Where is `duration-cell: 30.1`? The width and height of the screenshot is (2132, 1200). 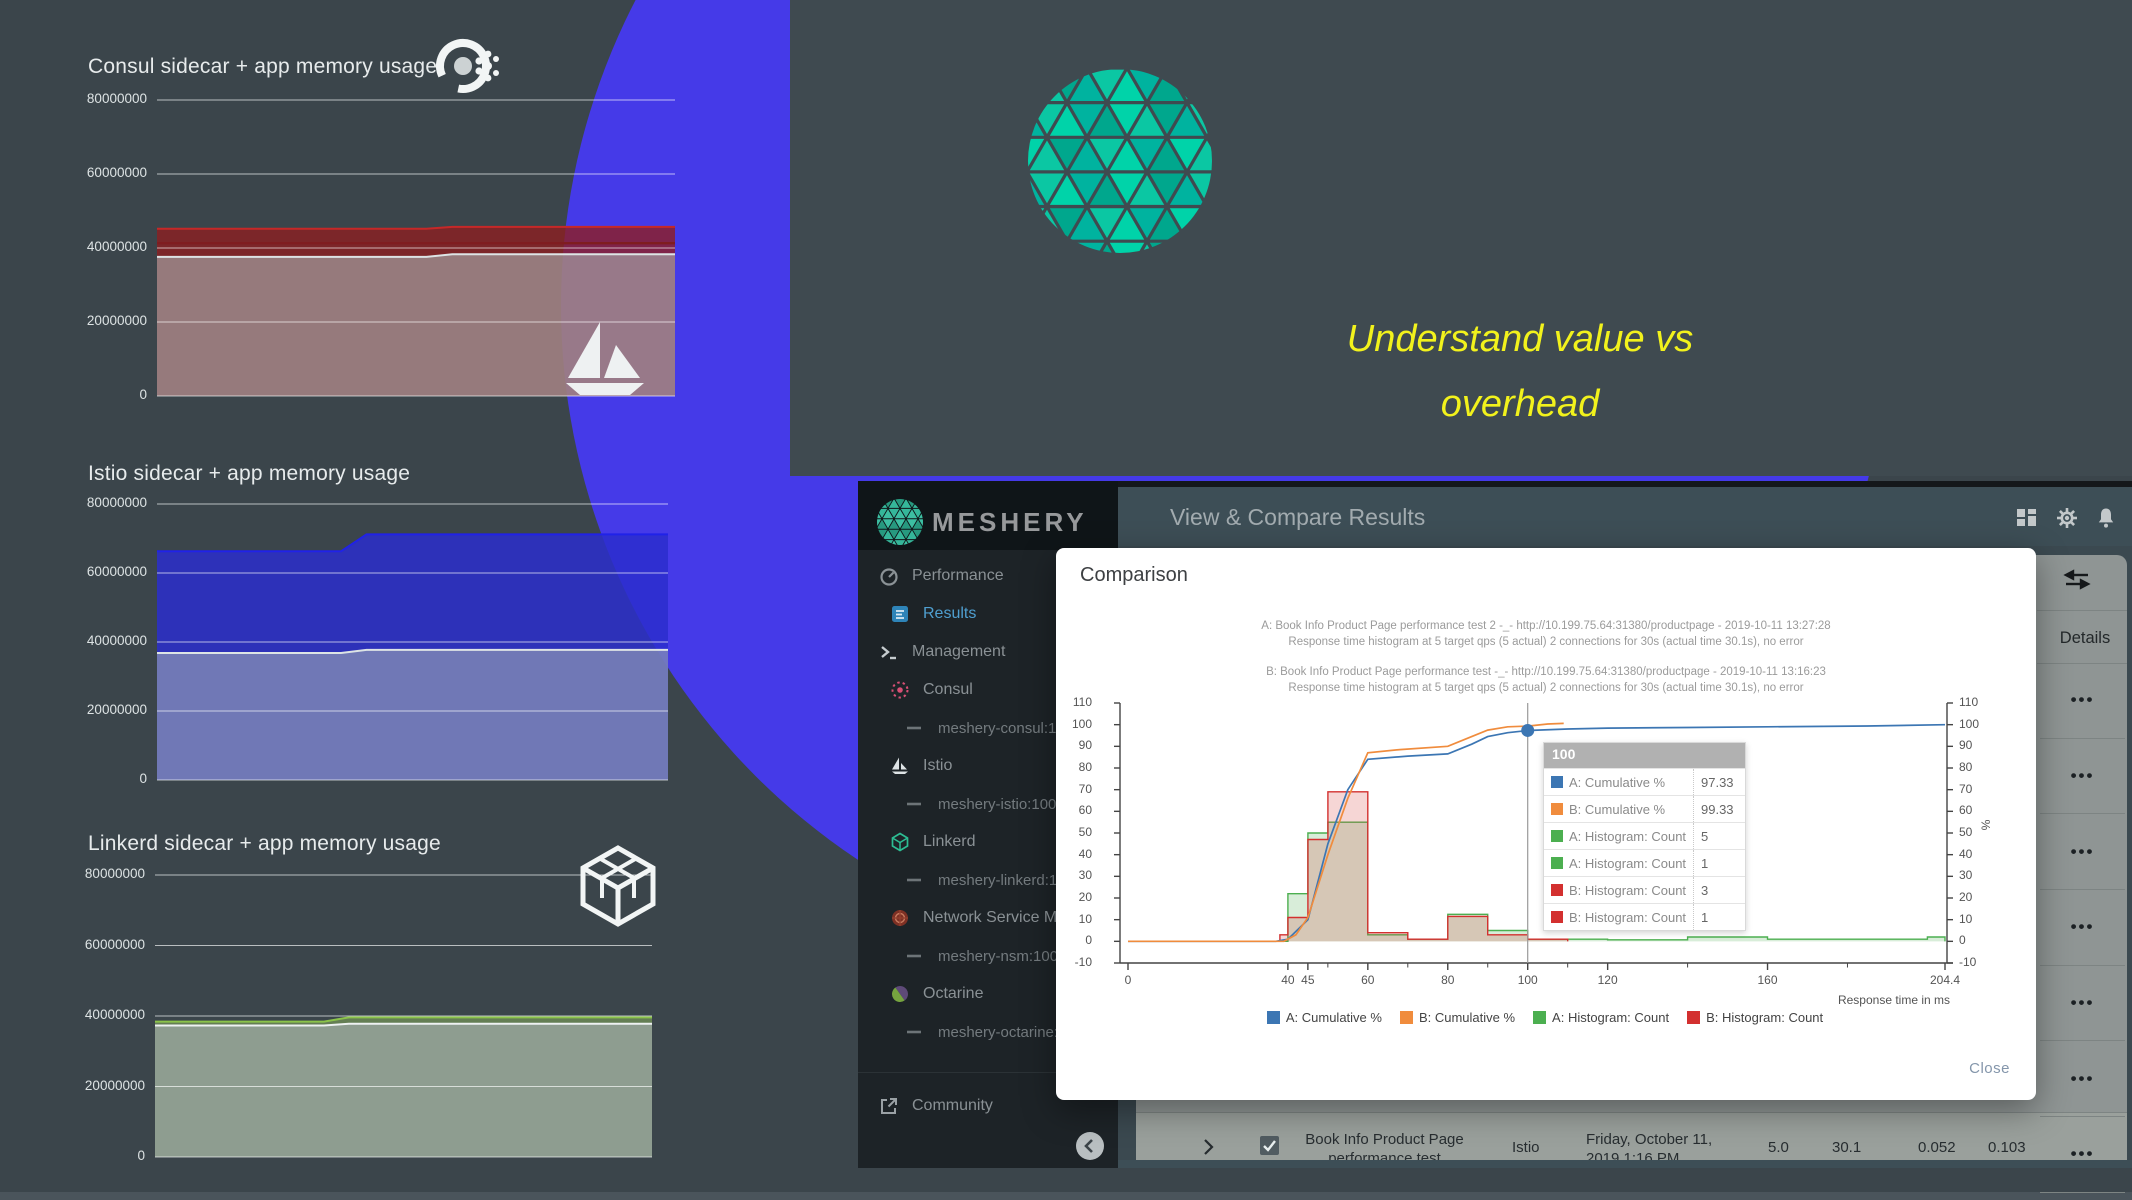
duration-cell: 30.1 is located at coordinates (1847, 1147).